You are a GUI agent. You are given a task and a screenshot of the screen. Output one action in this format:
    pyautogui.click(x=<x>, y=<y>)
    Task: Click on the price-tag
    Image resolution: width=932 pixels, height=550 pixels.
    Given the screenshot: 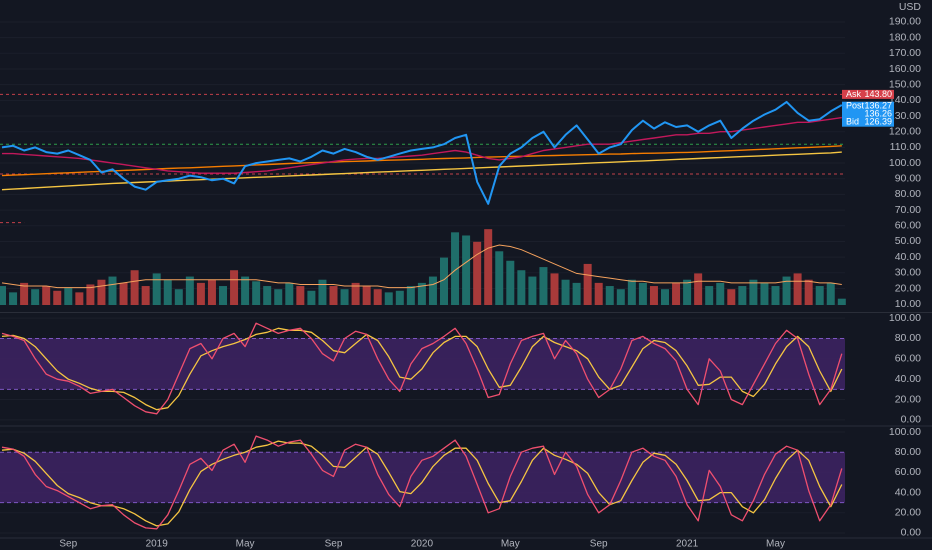 What is the action you would take?
    pyautogui.click(x=868, y=106)
    